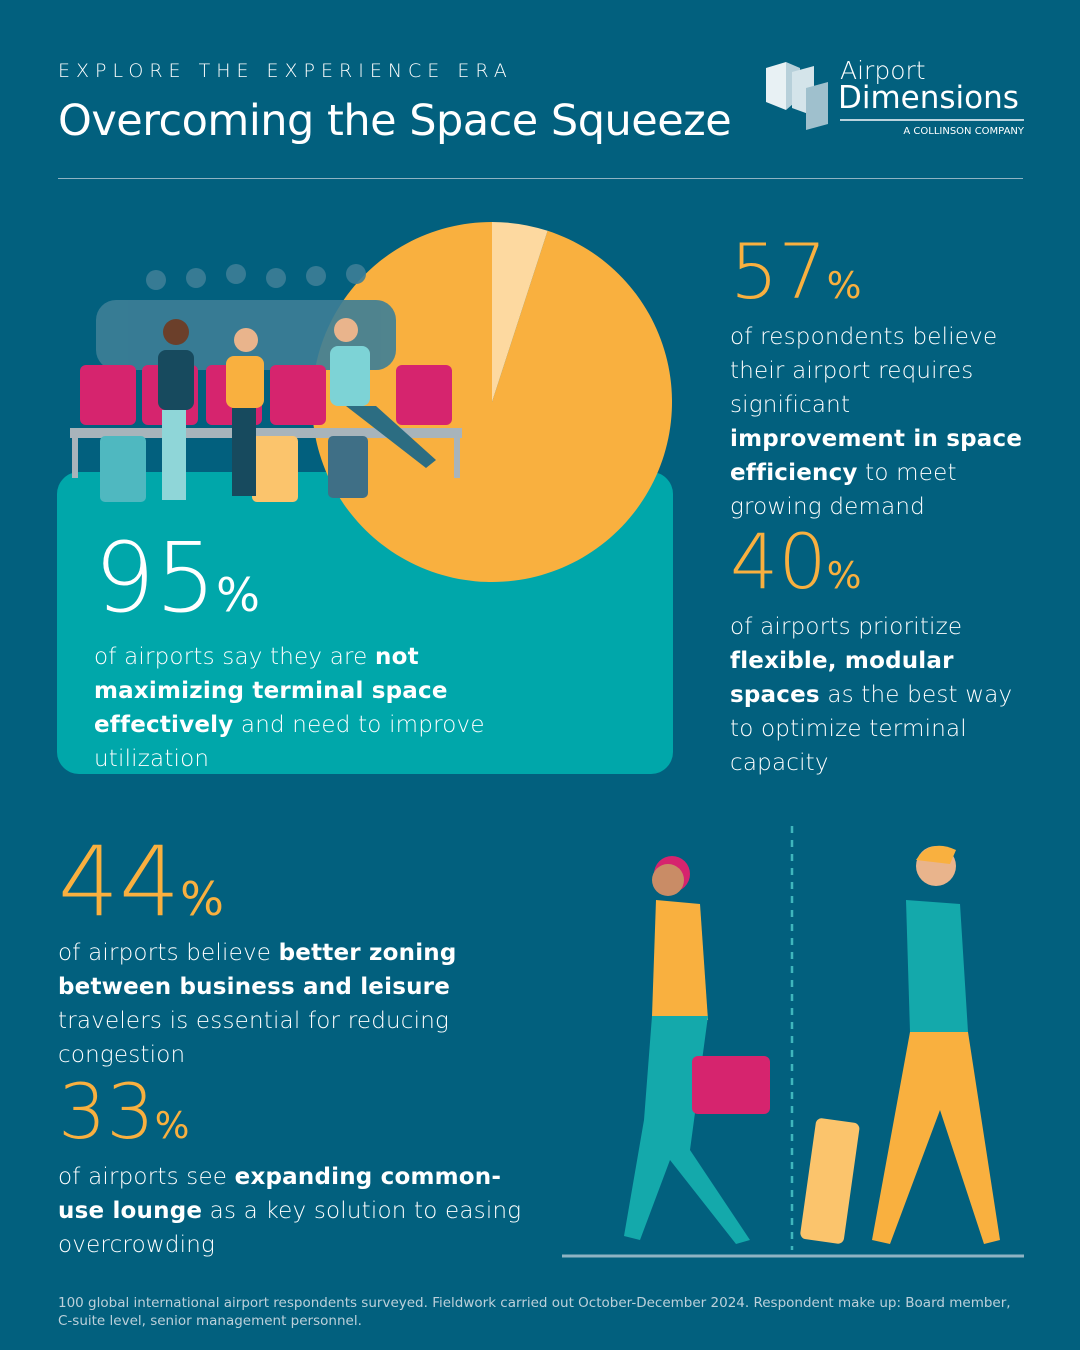  Describe the element at coordinates (893, 98) in the screenshot. I see `logo: Airport Dimensions A COLLINSON COMPANY` at that location.